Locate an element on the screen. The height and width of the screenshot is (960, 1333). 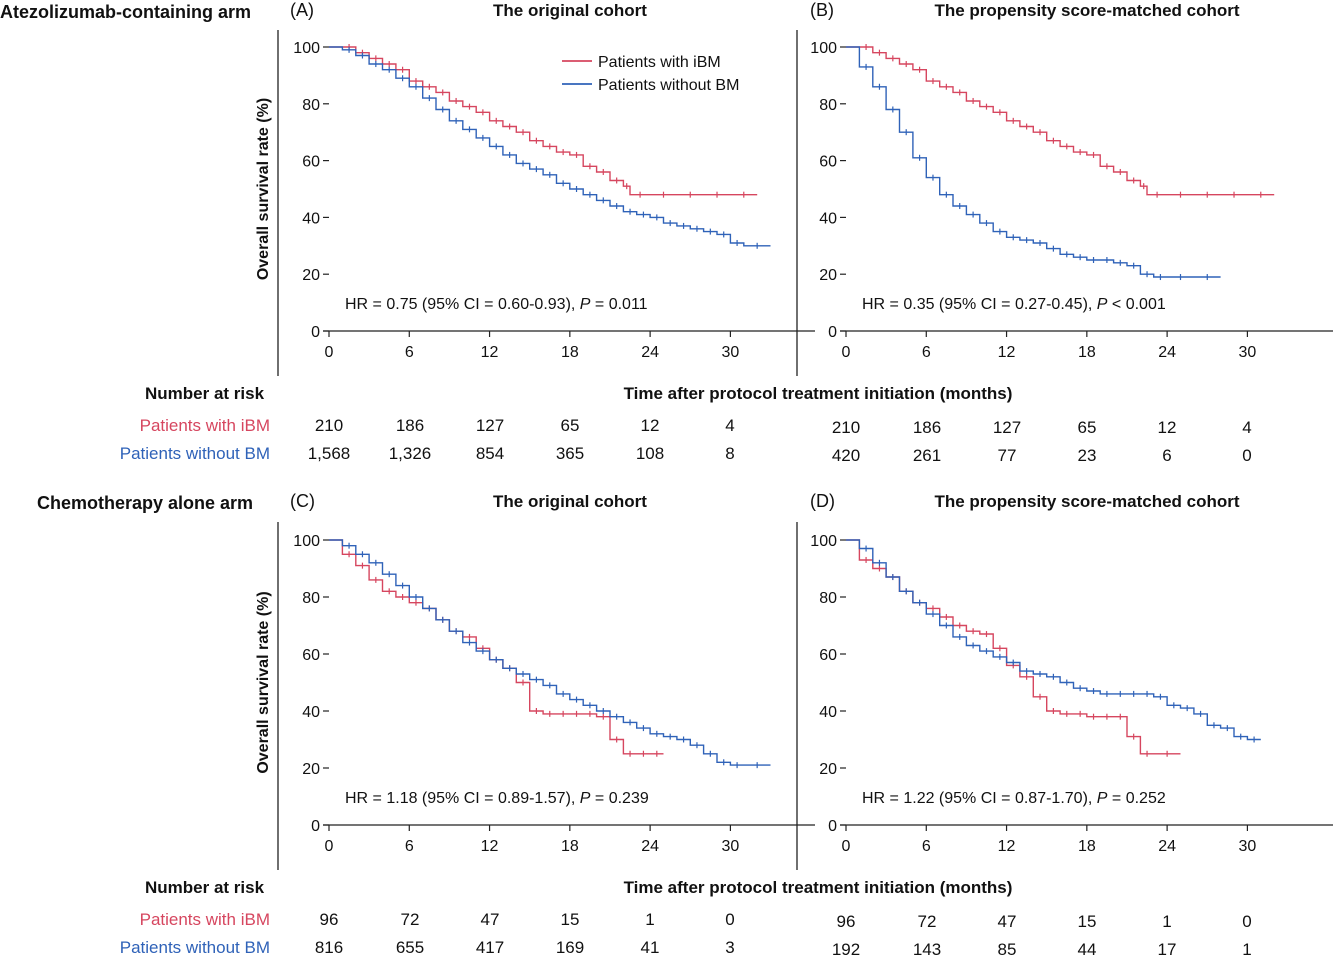
risk-count-nobm: 816 is located at coordinates (329, 947).